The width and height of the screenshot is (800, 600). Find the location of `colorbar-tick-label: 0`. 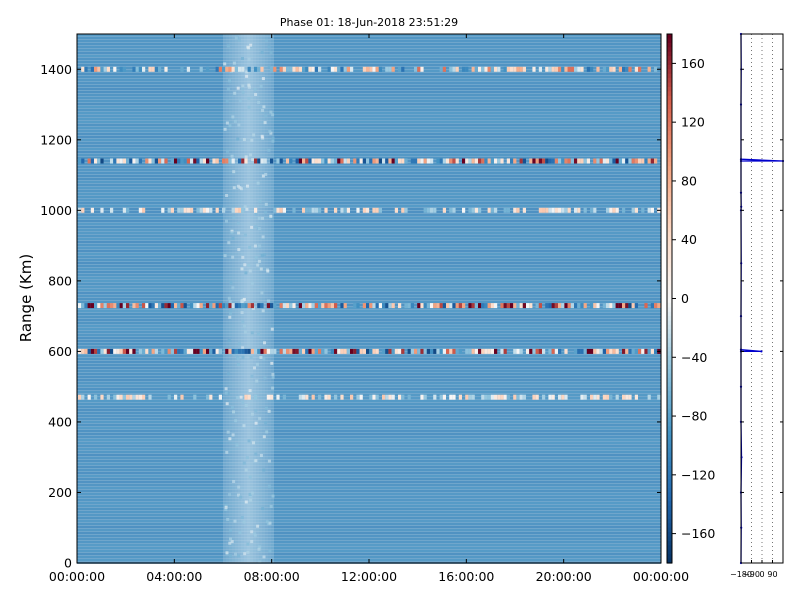

colorbar-tick-label: 0 is located at coordinates (685, 298).